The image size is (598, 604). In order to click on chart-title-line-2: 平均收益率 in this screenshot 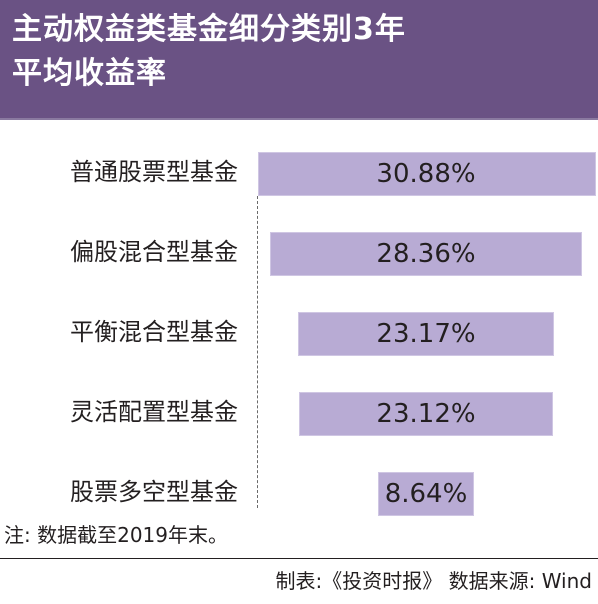, I will do `click(89, 73)`.